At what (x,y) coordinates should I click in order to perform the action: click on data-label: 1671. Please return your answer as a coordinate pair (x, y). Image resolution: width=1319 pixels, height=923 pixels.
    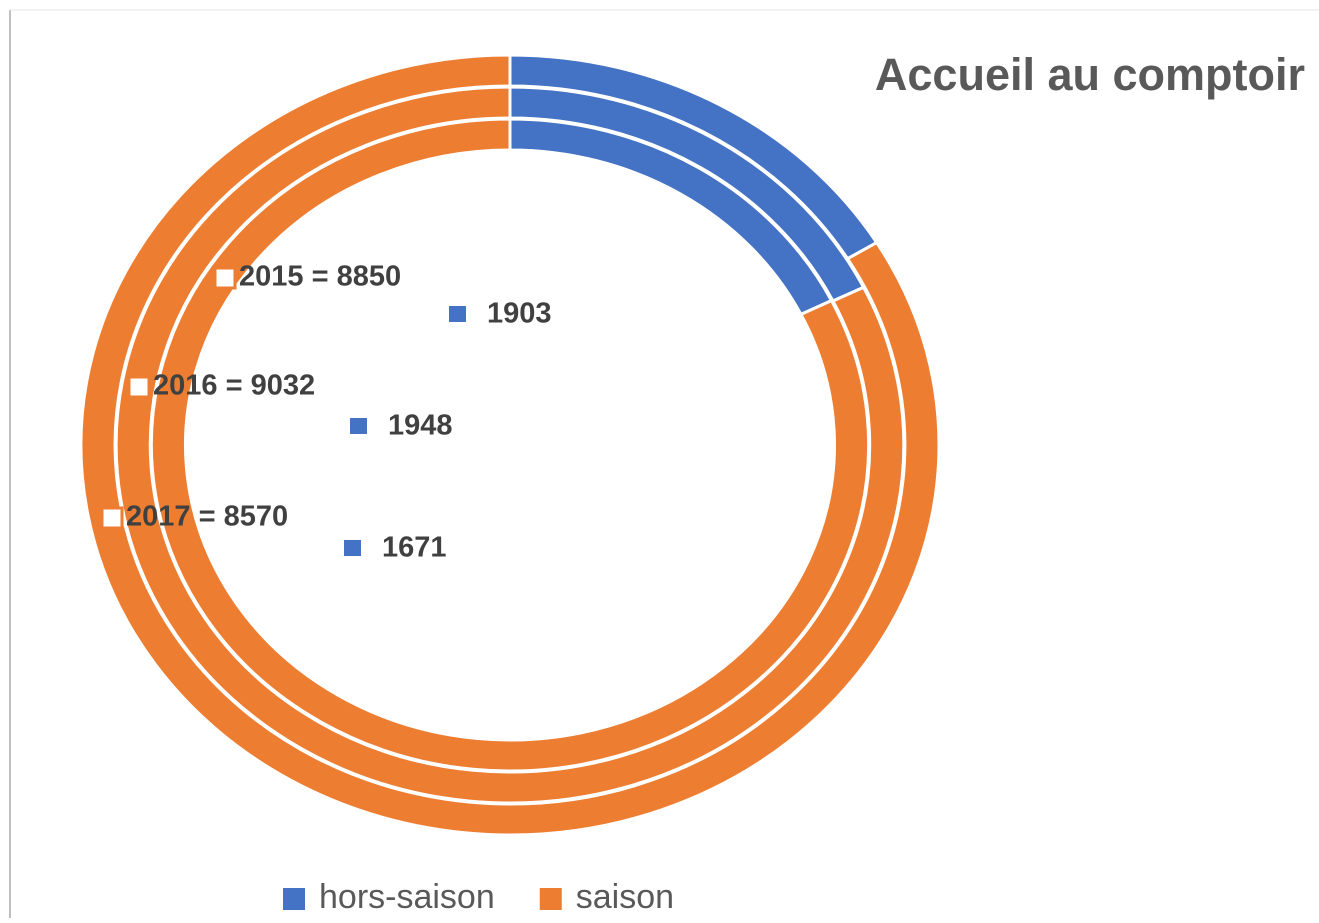
    Looking at the image, I should click on (414, 548).